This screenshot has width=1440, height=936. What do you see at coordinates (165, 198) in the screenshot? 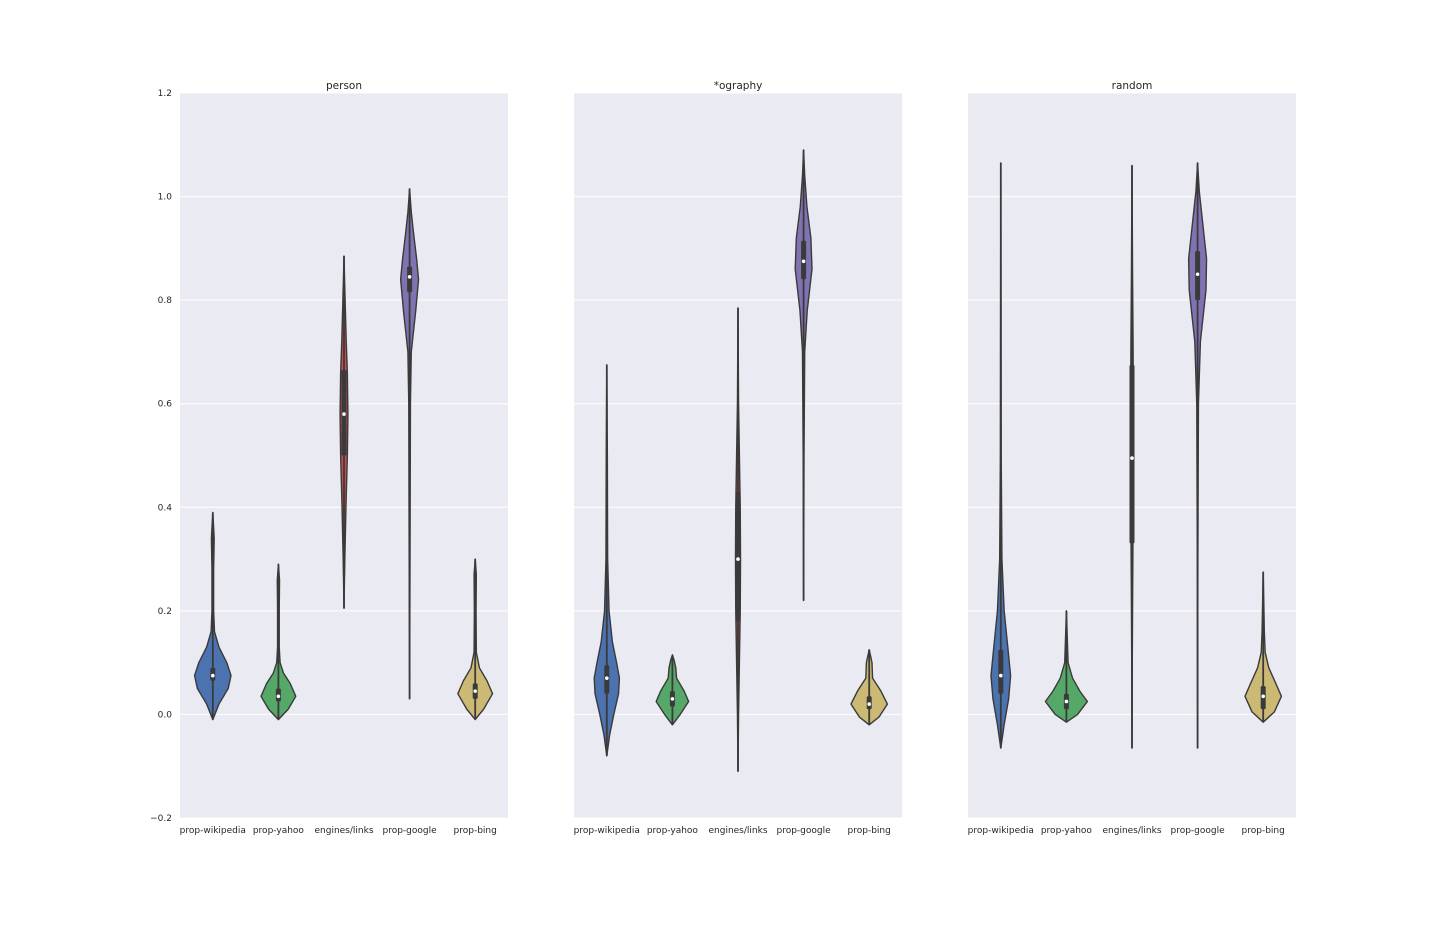
I see `y-tick-label: 1.0` at bounding box center [165, 198].